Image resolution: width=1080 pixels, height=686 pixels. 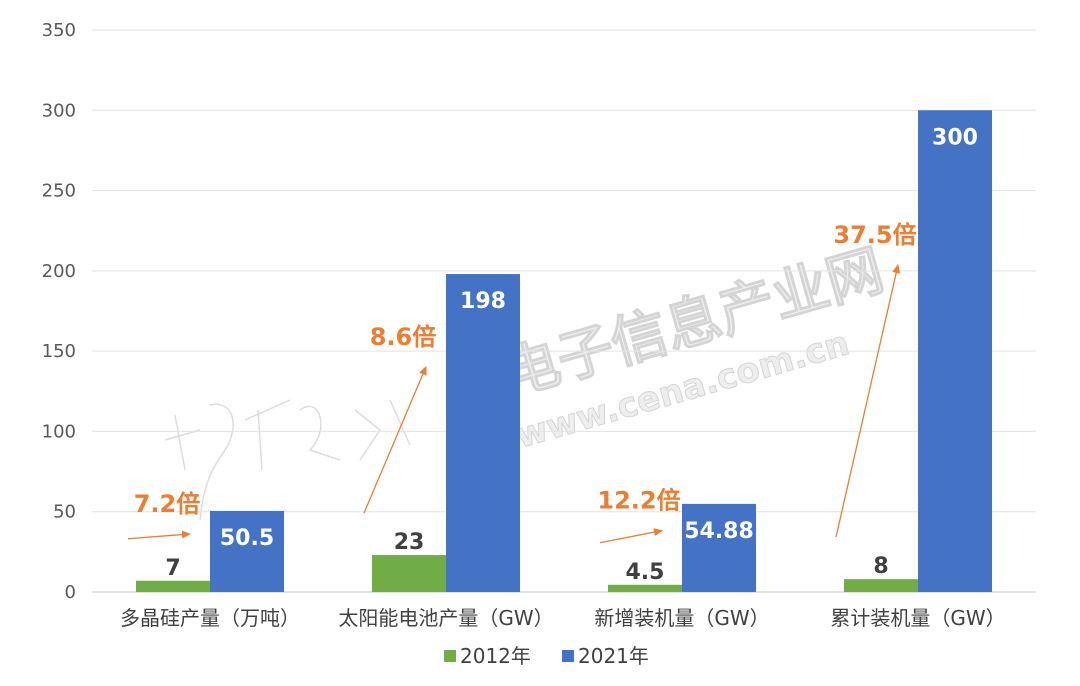 I want to click on growth-multiplier: 37.5倍, so click(x=874, y=235).